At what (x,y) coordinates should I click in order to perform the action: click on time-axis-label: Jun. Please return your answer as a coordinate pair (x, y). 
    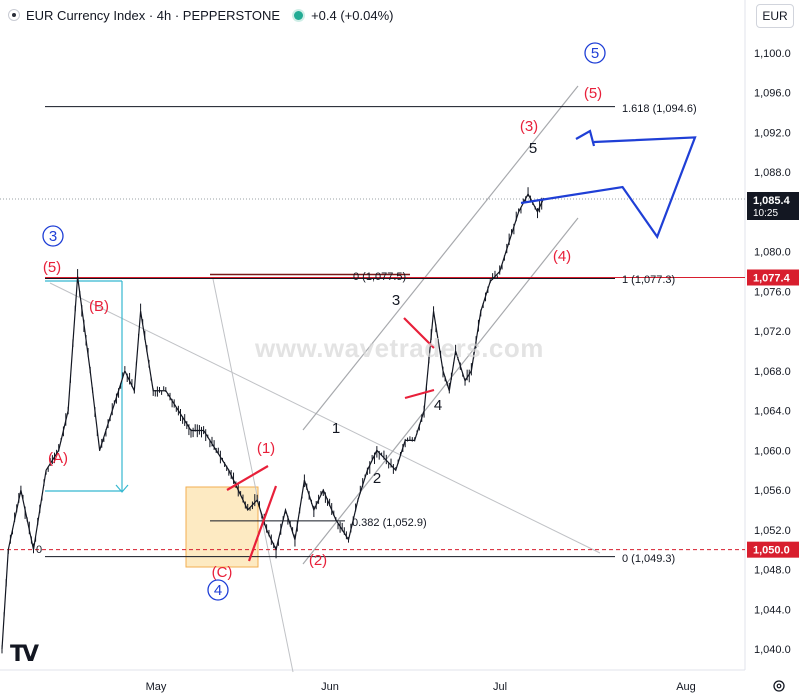
    Looking at the image, I should click on (330, 687).